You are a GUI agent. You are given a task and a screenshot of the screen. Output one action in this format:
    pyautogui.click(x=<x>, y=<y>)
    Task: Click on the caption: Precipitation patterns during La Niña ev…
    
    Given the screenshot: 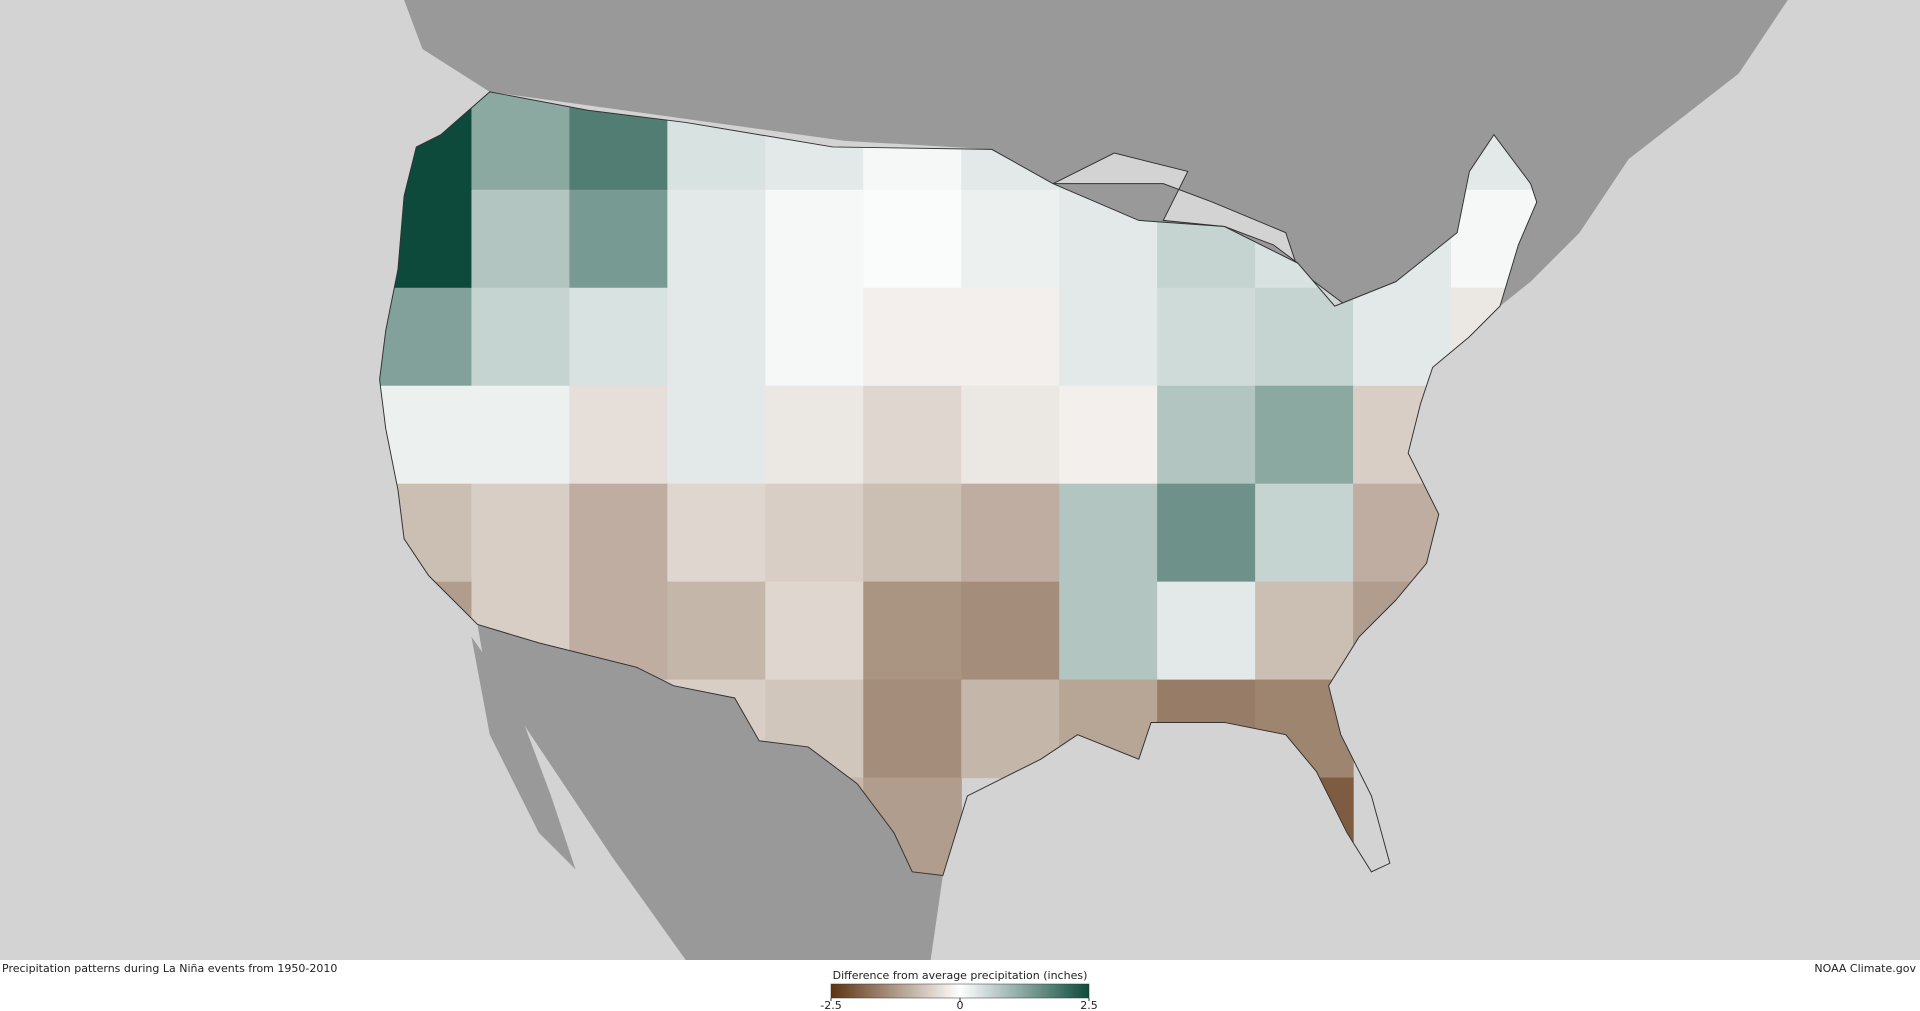 What is the action you would take?
    pyautogui.click(x=169, y=968)
    